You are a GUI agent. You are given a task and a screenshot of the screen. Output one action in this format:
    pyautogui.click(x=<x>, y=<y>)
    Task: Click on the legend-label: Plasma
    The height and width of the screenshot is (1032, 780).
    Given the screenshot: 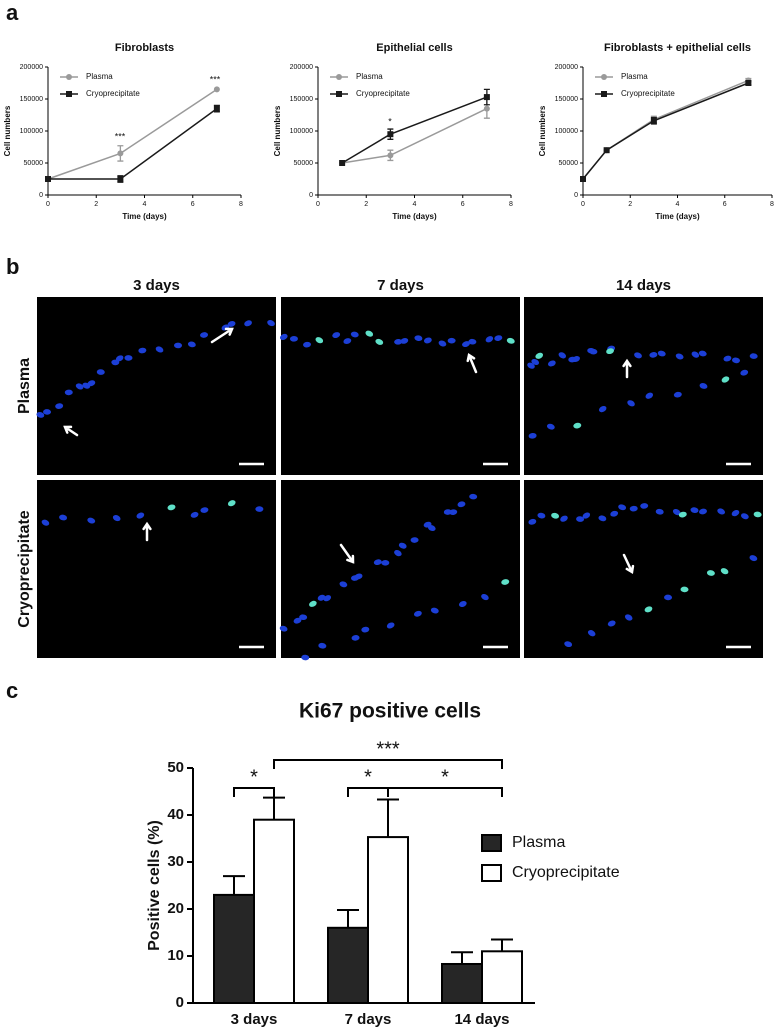 What is the action you would take?
    pyautogui.click(x=634, y=76)
    